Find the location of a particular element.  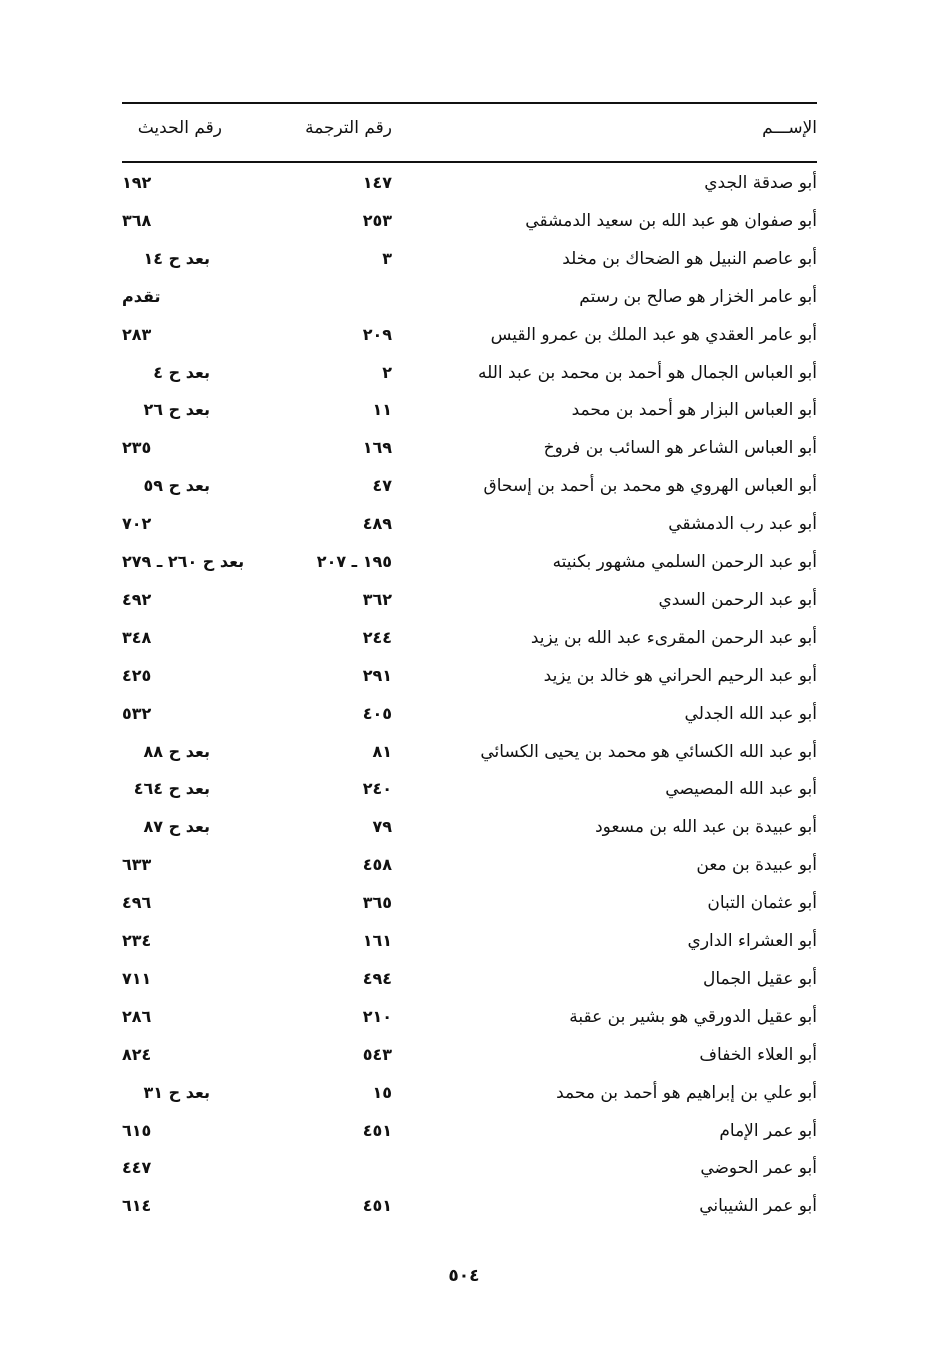

translation-number: ٢٩١ is located at coordinates (377, 675).